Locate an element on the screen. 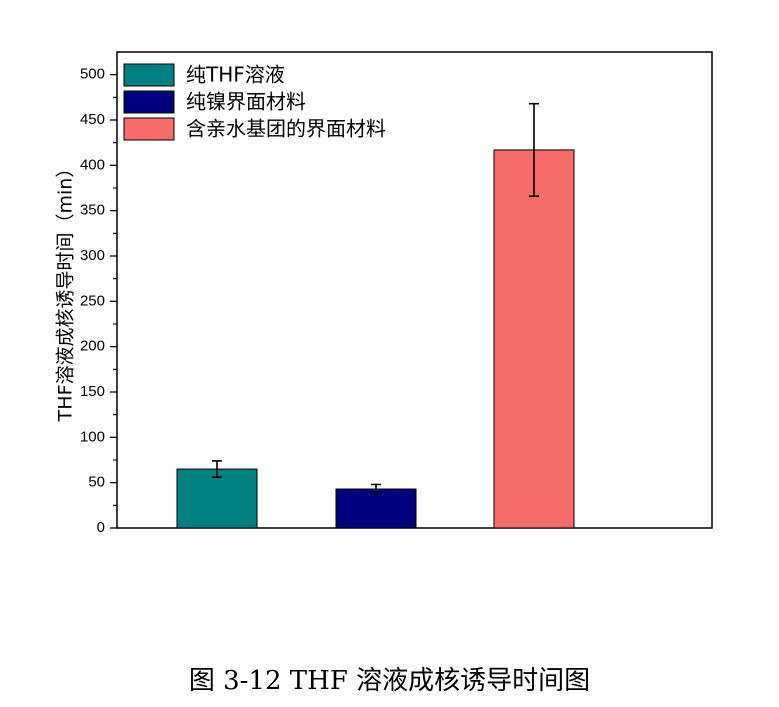 Image resolution: width=779 pixels, height=707 pixels. y-axis: 0 50 100 150 200 250 300 350 400 450 500 is located at coordinates (98, 301).